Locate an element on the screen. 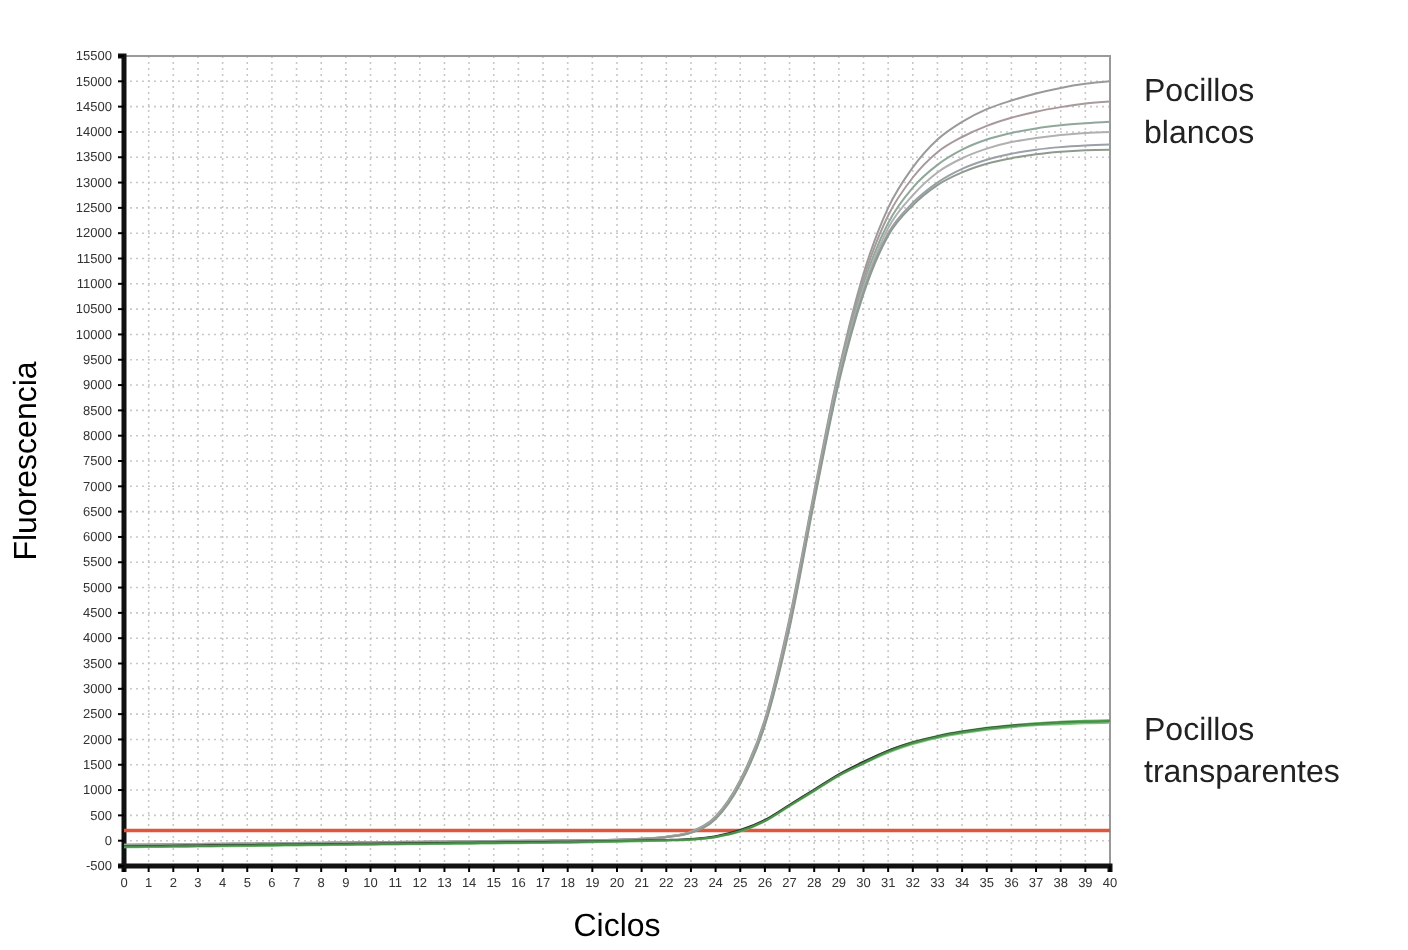 The height and width of the screenshot is (950, 1408). y-axis-title: Fluorescencia is located at coordinates (27, 461).